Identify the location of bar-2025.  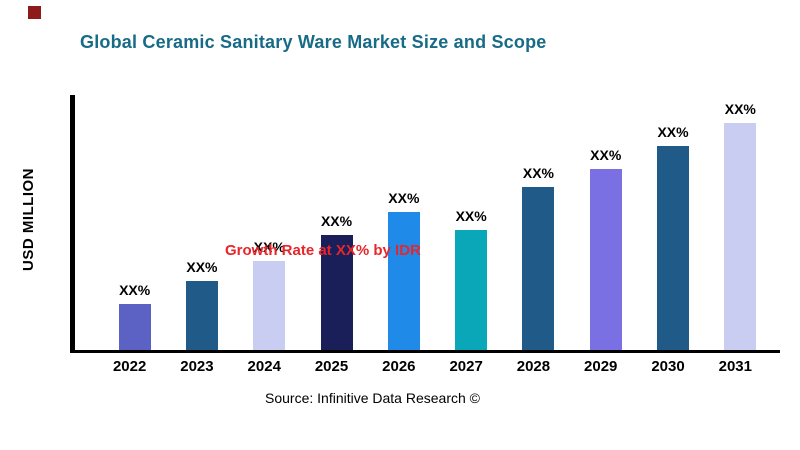
(336, 292).